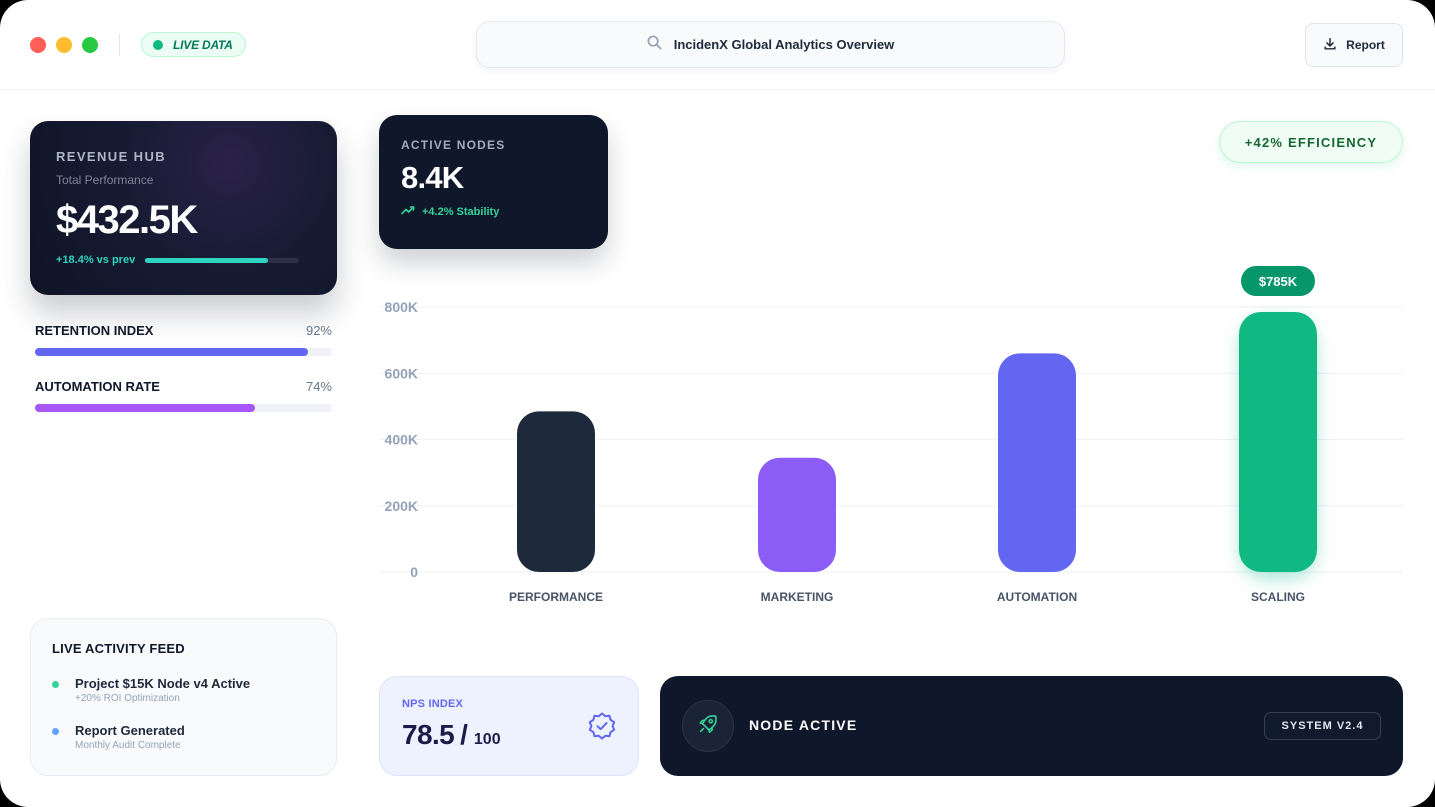 This screenshot has width=1435, height=807. Describe the element at coordinates (487, 739) in the screenshot. I see `nps-max: 100` at that location.